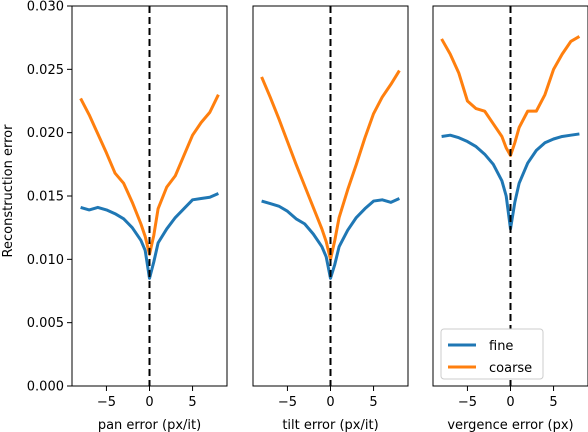 This screenshot has height=432, width=588. I want to click on legend-label-fine: fine, so click(501, 346).